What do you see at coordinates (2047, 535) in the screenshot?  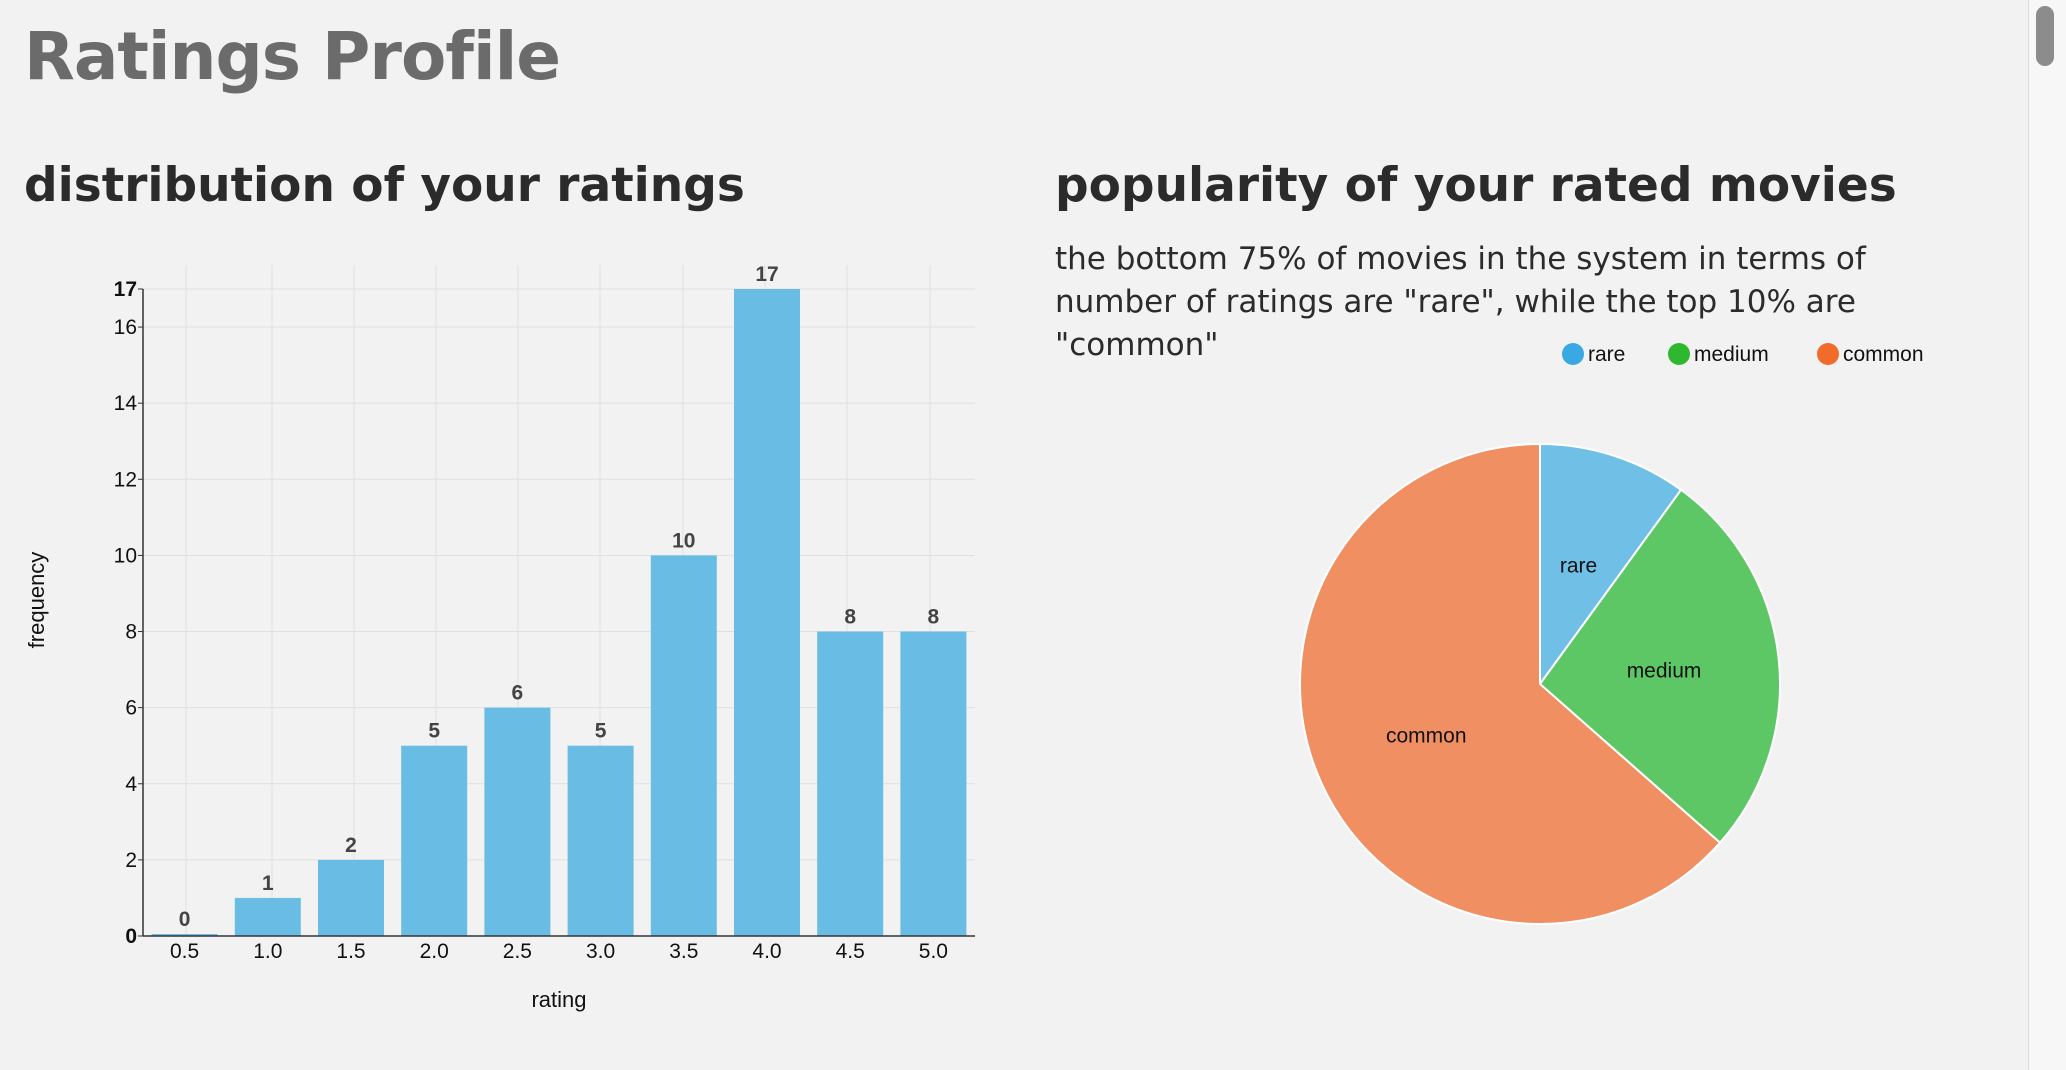 I see `scrollbar-track` at bounding box center [2047, 535].